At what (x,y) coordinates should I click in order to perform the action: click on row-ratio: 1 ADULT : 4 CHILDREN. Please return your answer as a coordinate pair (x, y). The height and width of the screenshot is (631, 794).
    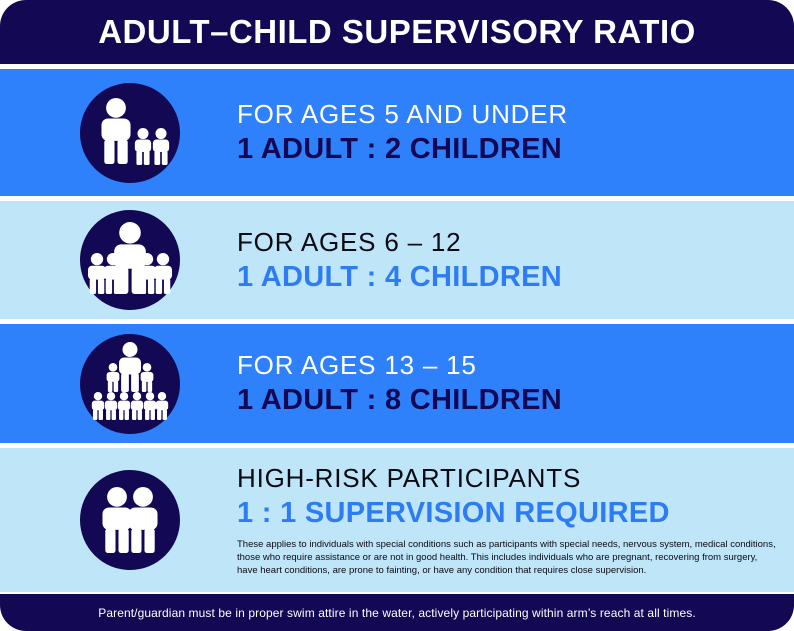
    Looking at the image, I should click on (399, 276).